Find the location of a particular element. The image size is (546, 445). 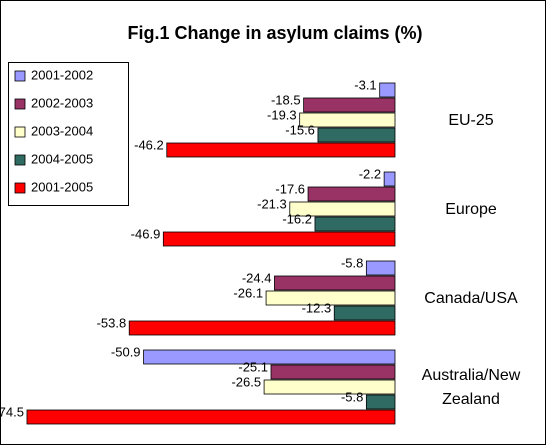

legend-label: 2004-2005 is located at coordinates (62, 158).